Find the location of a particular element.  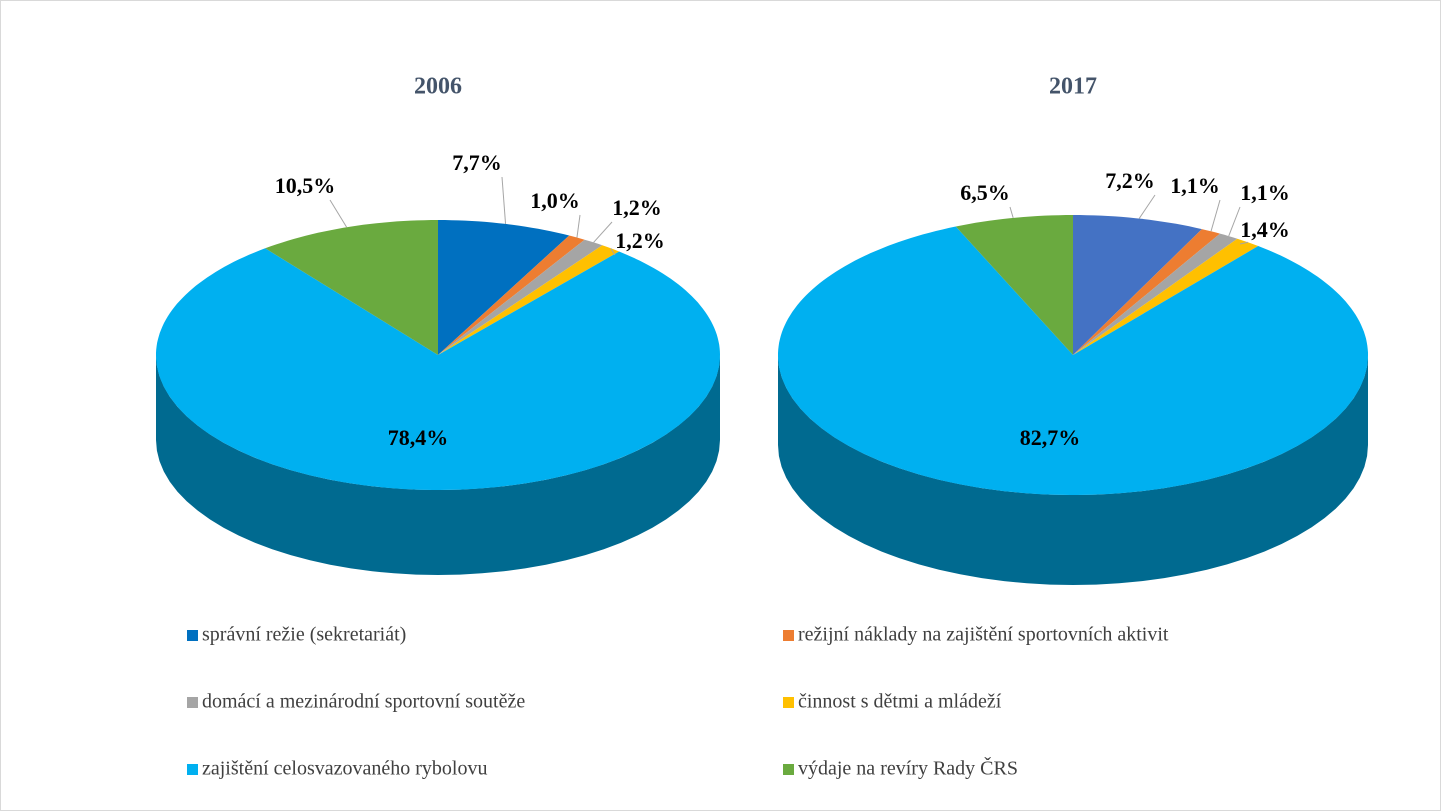

data-label: 82,7% is located at coordinates (1050, 437).